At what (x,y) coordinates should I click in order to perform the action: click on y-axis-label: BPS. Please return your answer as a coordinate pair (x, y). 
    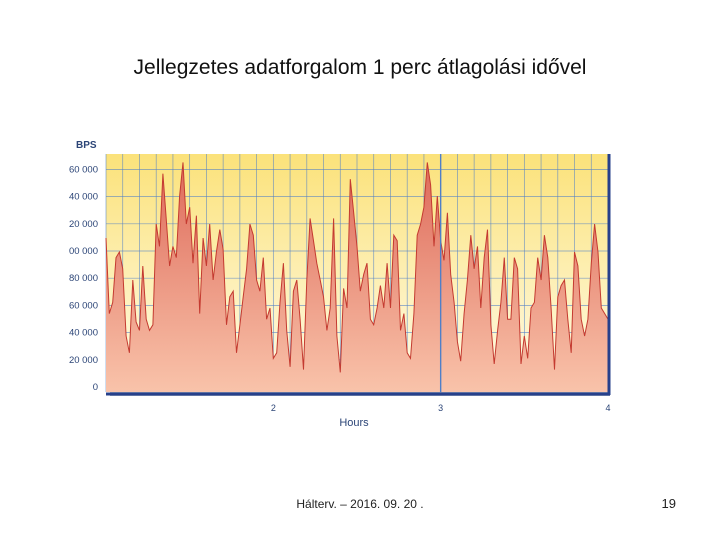
    Looking at the image, I should click on (86, 145).